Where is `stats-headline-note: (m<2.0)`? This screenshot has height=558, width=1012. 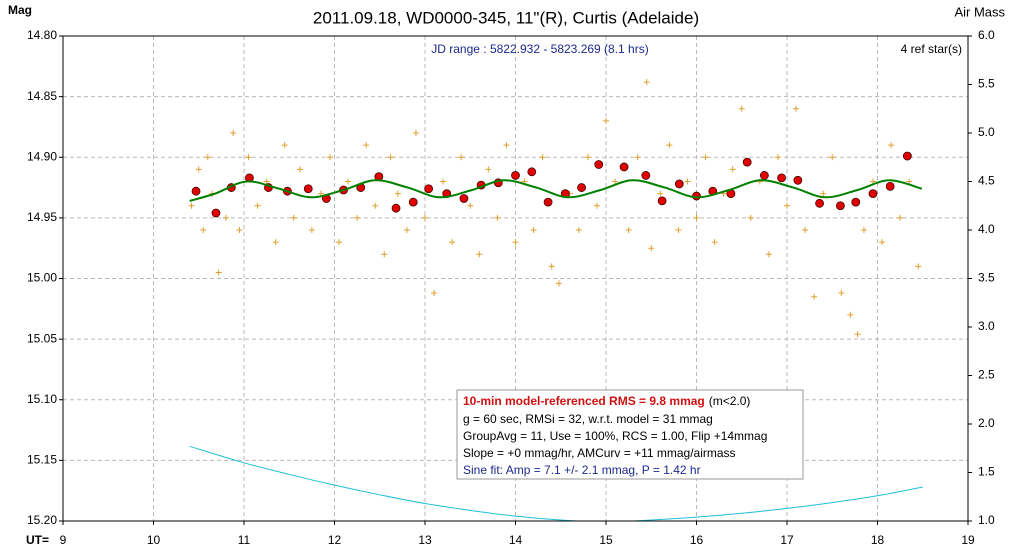
stats-headline-note: (m<2.0) is located at coordinates (730, 401).